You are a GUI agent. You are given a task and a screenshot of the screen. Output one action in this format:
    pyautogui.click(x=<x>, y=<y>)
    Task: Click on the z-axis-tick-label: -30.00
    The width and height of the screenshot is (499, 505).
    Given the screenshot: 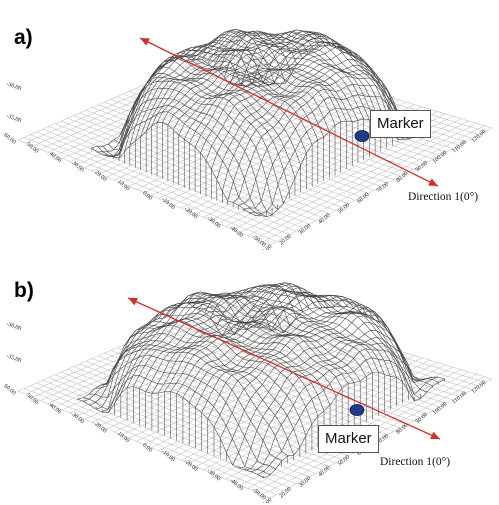 What is the action you would take?
    pyautogui.click(x=13, y=326)
    